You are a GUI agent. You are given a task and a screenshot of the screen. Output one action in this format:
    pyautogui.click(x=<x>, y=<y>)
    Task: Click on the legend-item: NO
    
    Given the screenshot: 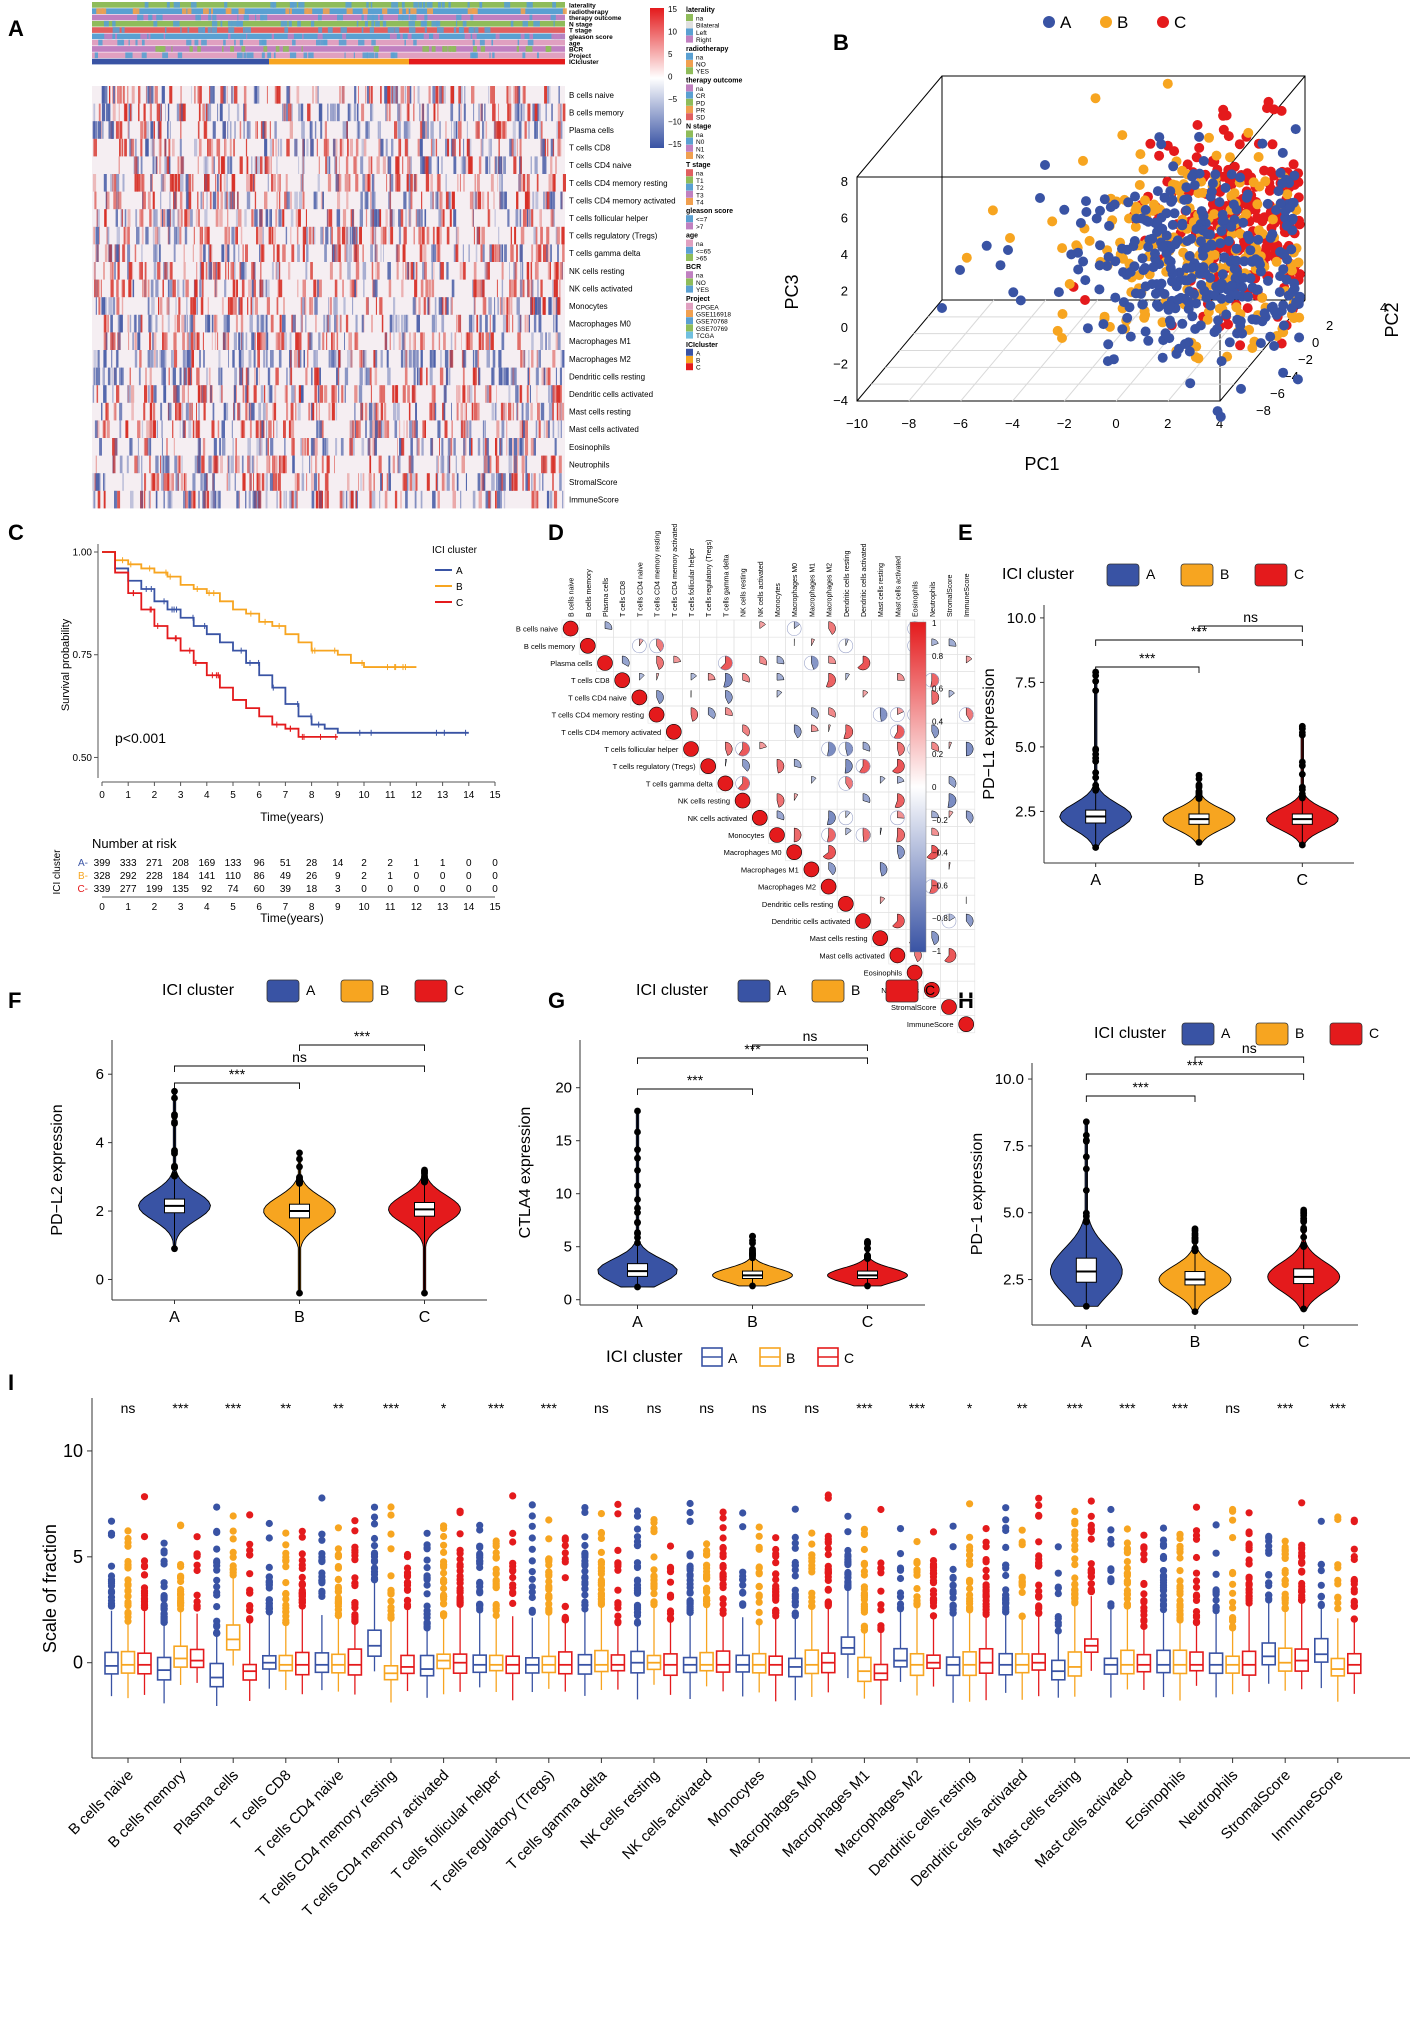 What is the action you would take?
    pyautogui.click(x=701, y=65)
    